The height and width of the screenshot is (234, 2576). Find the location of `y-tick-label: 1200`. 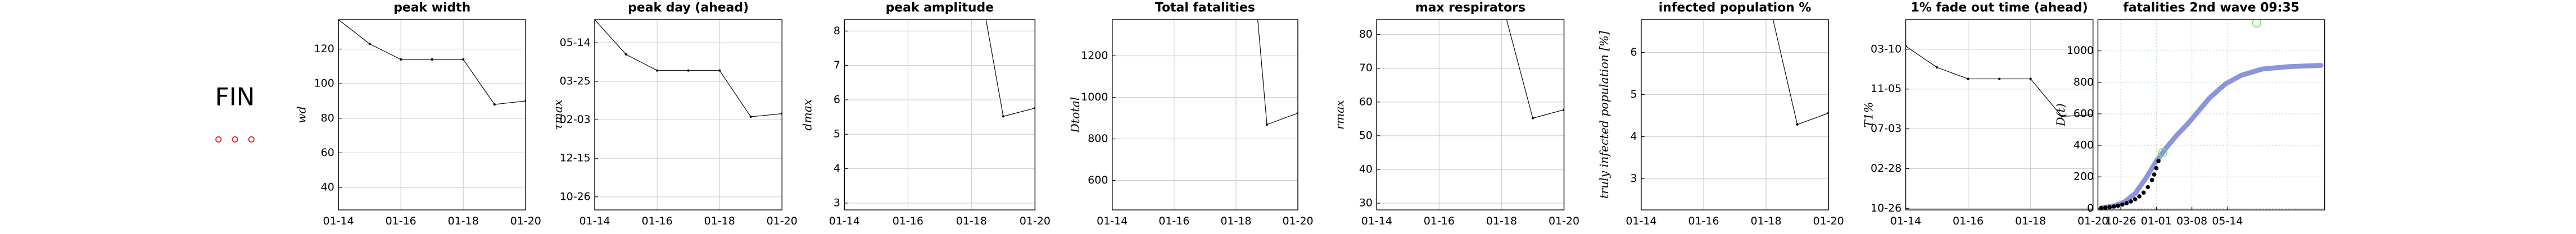

y-tick-label: 1200 is located at coordinates (1094, 55).